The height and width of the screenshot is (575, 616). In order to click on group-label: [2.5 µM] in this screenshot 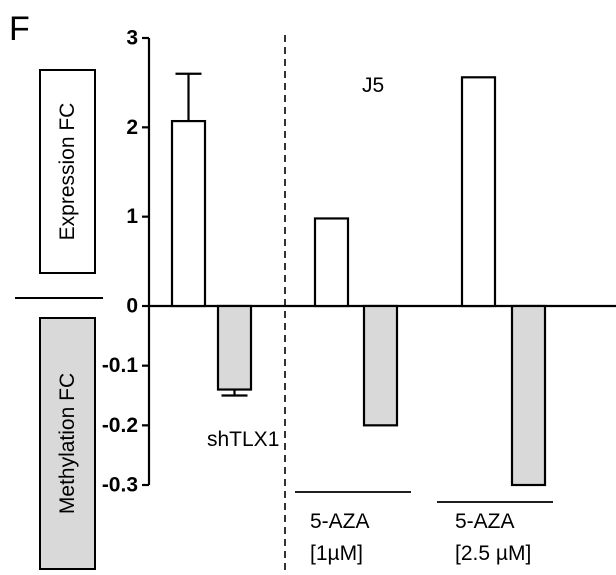, I will do `click(493, 553)`.